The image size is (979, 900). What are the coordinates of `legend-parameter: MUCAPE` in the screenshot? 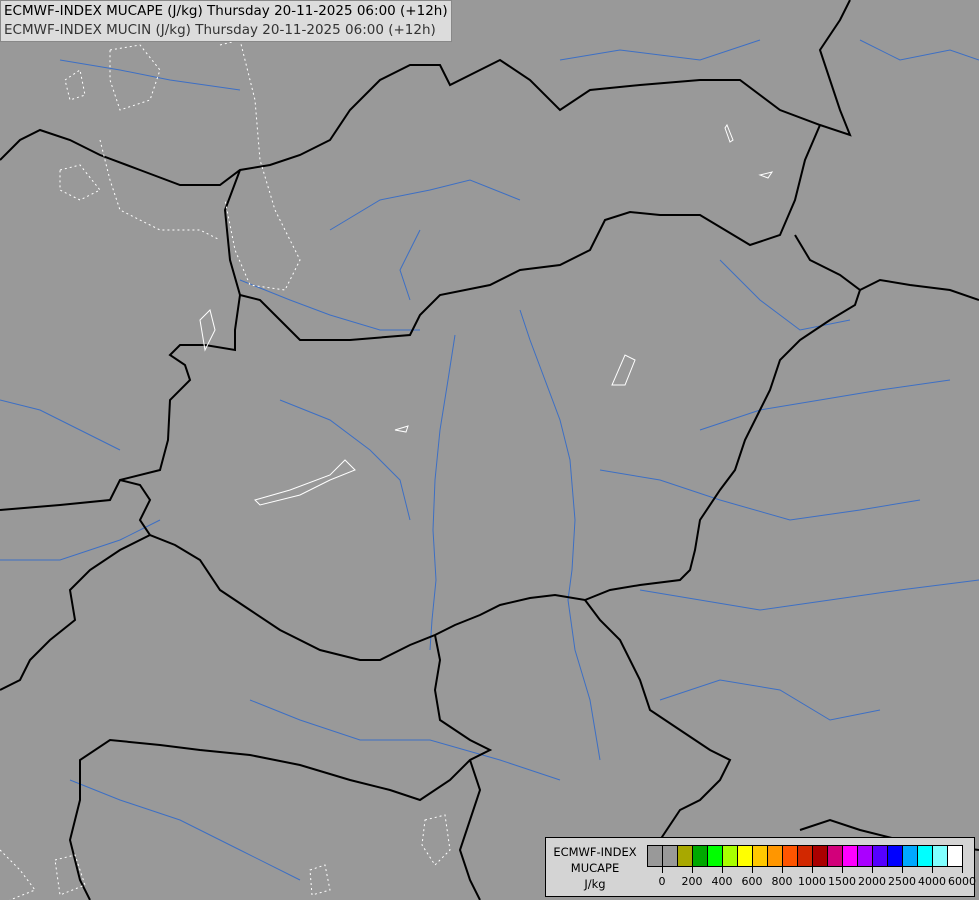 It's located at (595, 868).